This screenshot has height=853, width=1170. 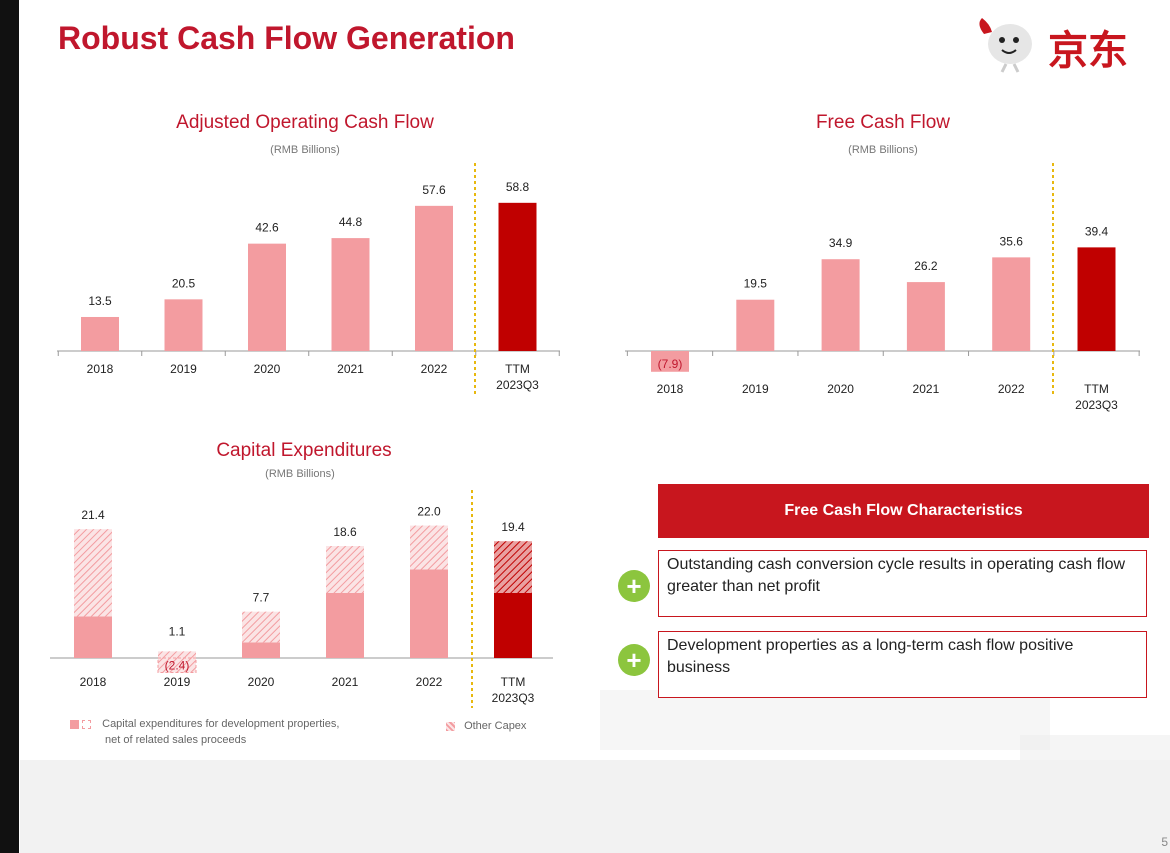 What do you see at coordinates (903, 511) in the screenshot?
I see `fcf-characteristics-header: Free Cash Flow Characteristics` at bounding box center [903, 511].